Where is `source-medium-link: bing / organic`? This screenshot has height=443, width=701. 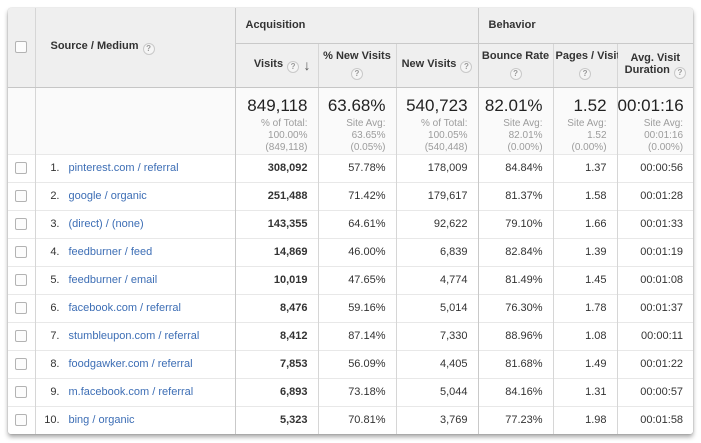 source-medium-link: bing / organic is located at coordinates (101, 420).